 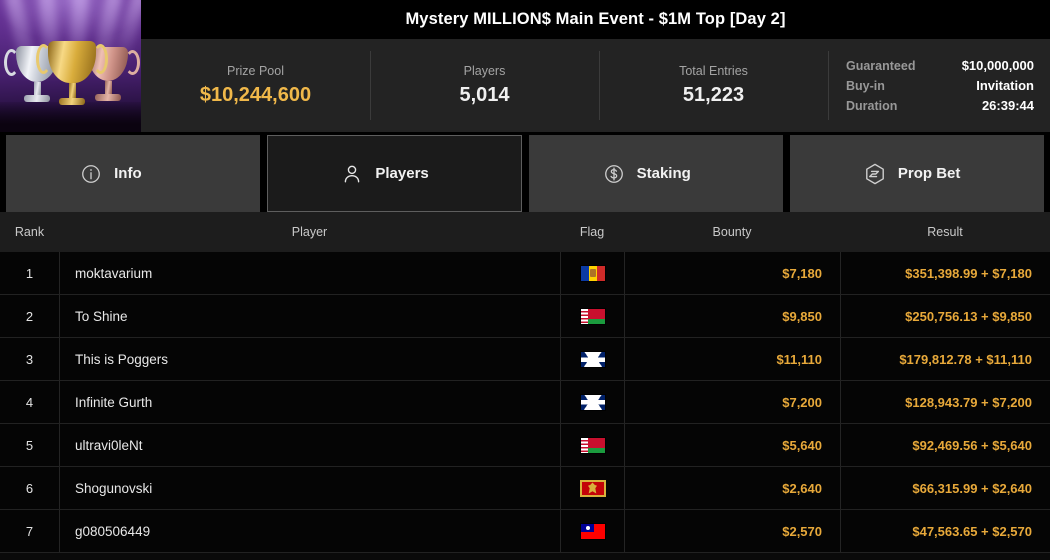 I want to click on result-value: $250,756.13 + $9,850, so click(x=968, y=316).